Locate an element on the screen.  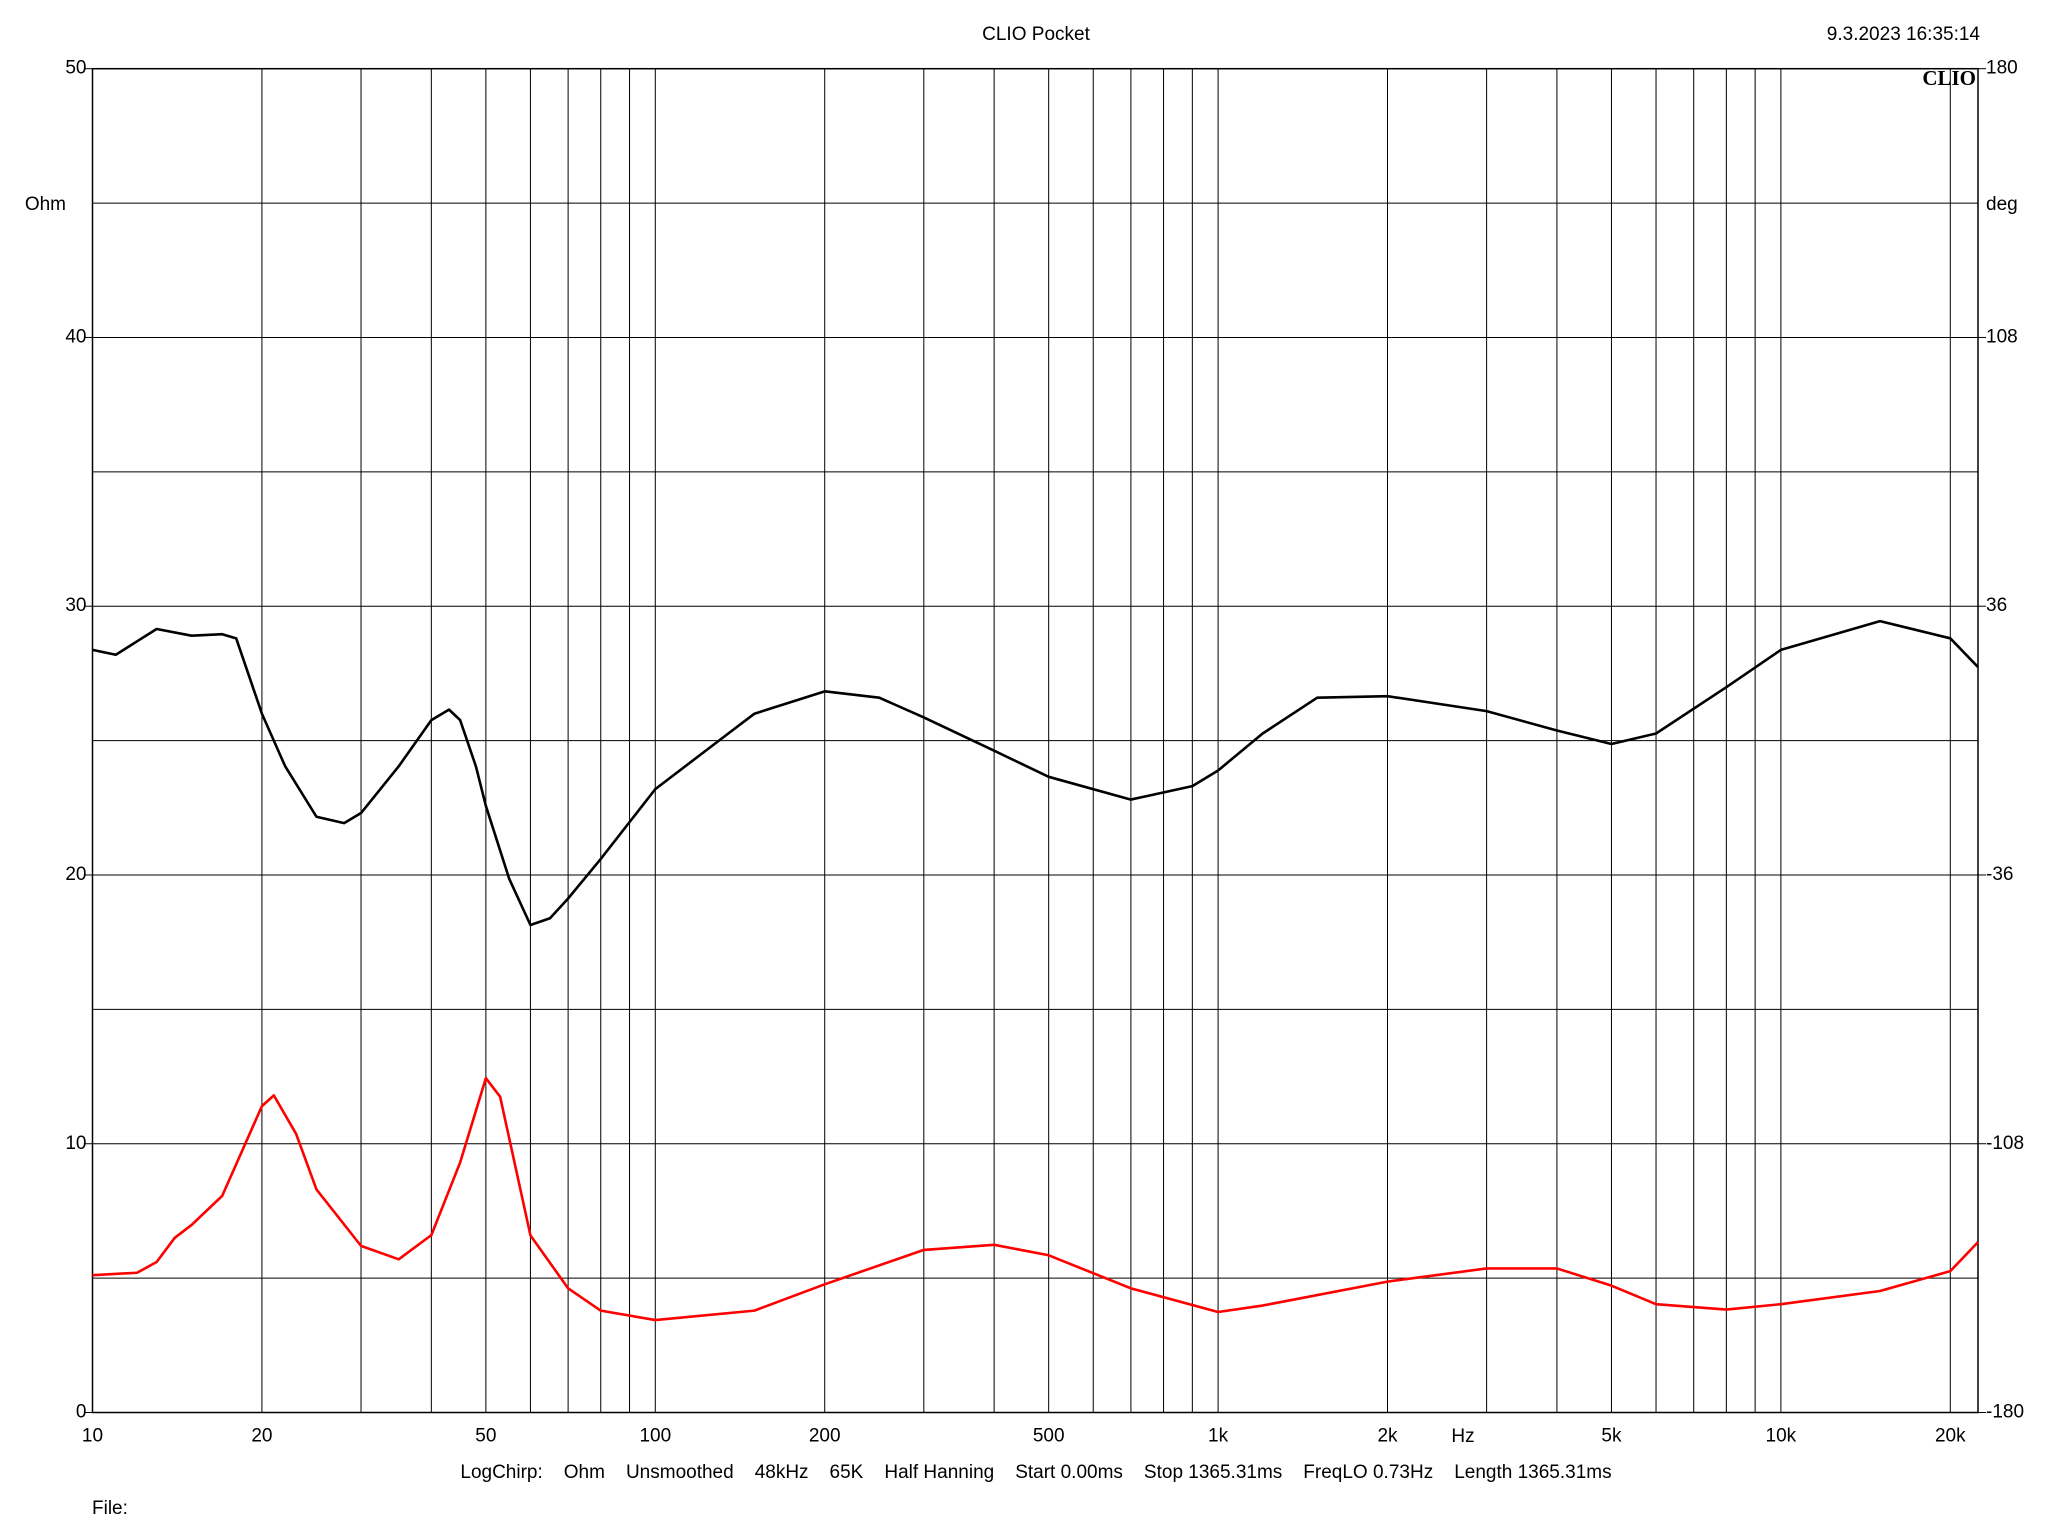
file-label: File: is located at coordinates (110, 1508).